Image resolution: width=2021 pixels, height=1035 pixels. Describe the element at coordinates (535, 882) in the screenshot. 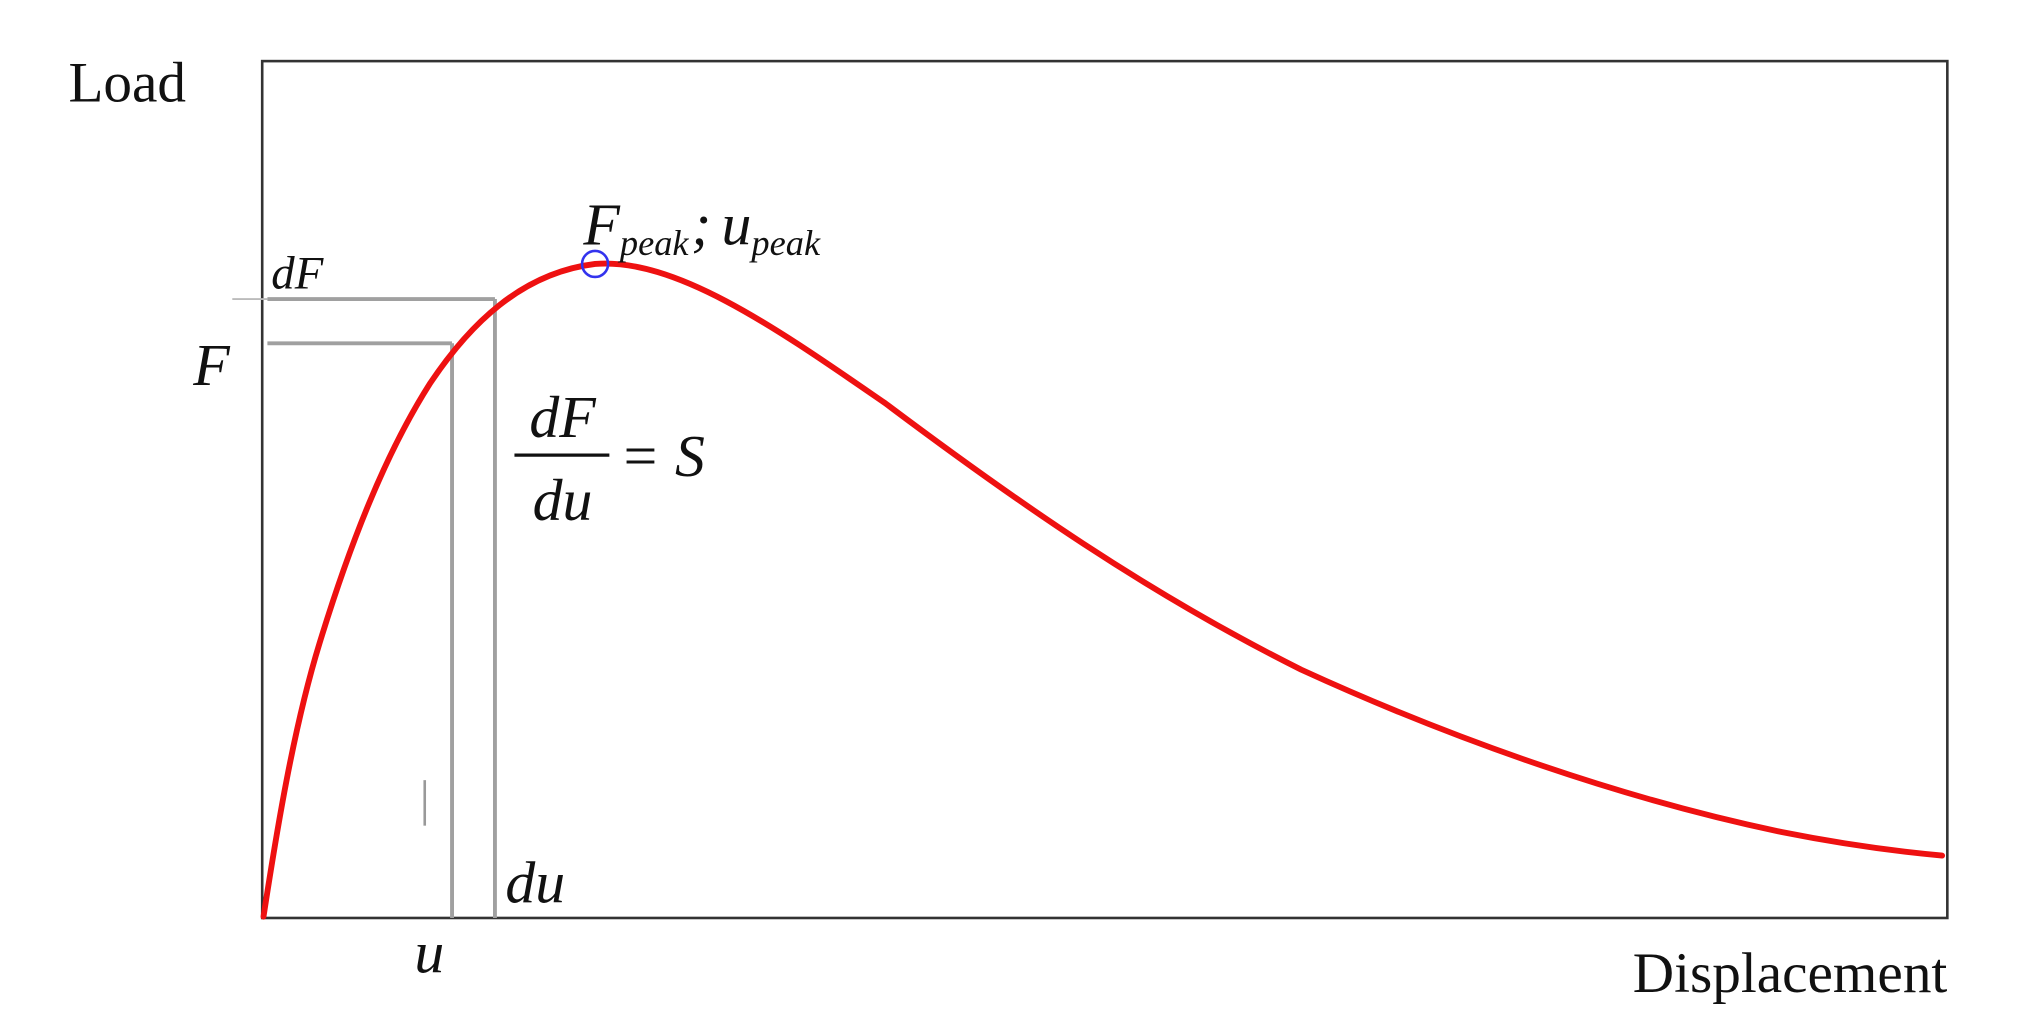

I see `du-label: du` at that location.